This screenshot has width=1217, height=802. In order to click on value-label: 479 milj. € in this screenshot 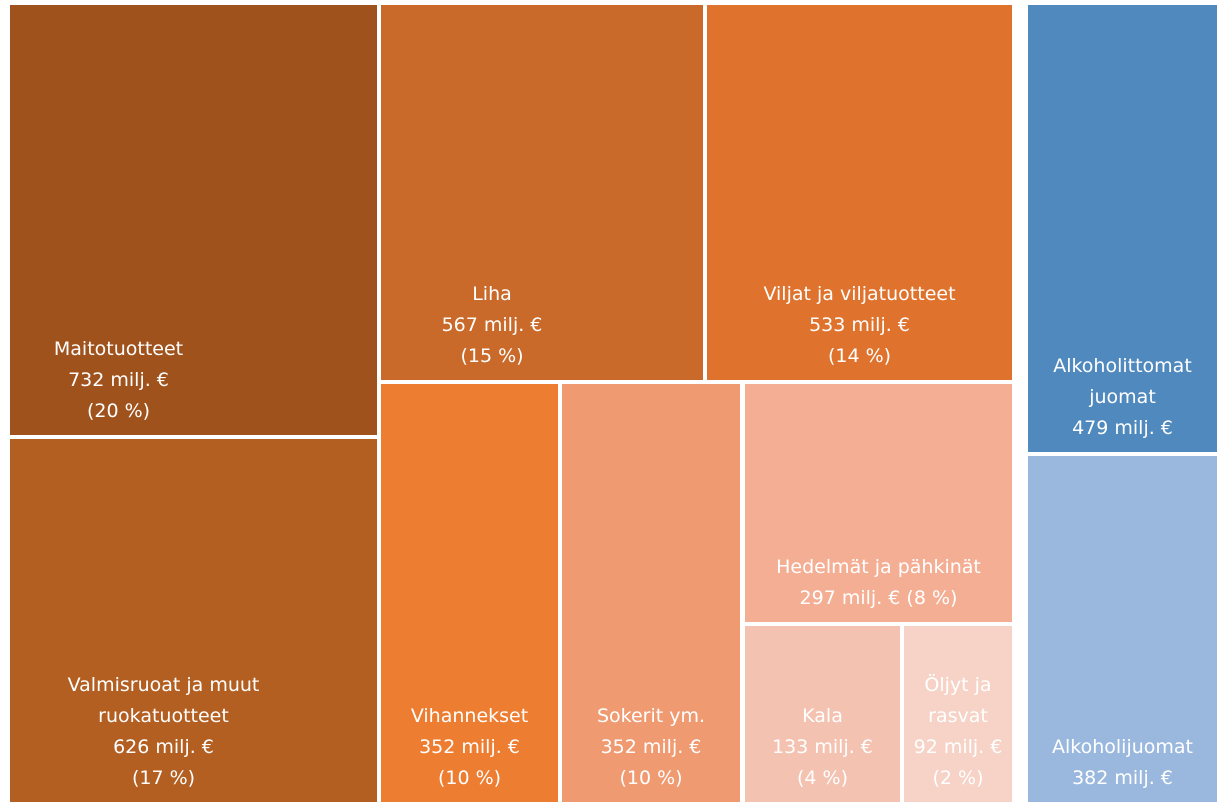, I will do `click(1122, 428)`.